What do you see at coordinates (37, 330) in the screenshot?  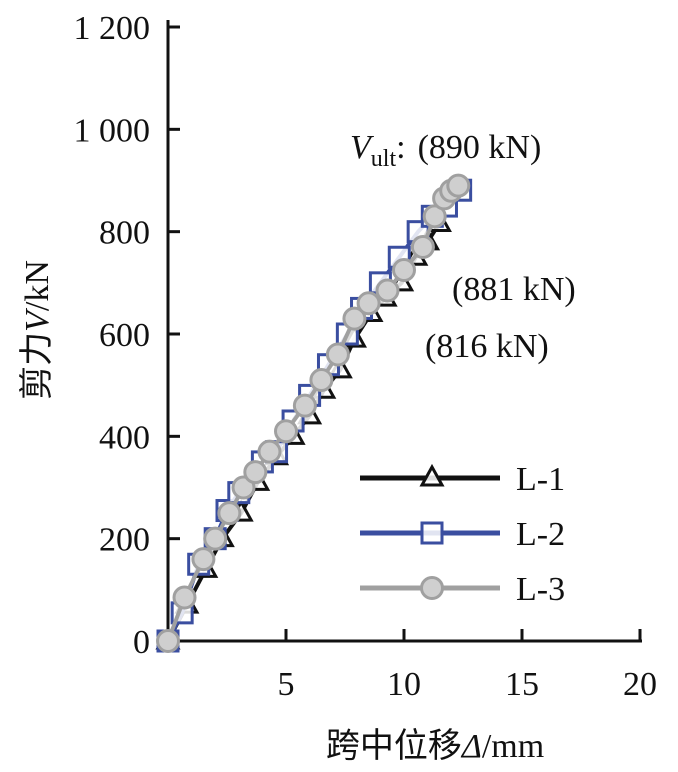 I see `y-axis-label: 剪力V/kN` at bounding box center [37, 330].